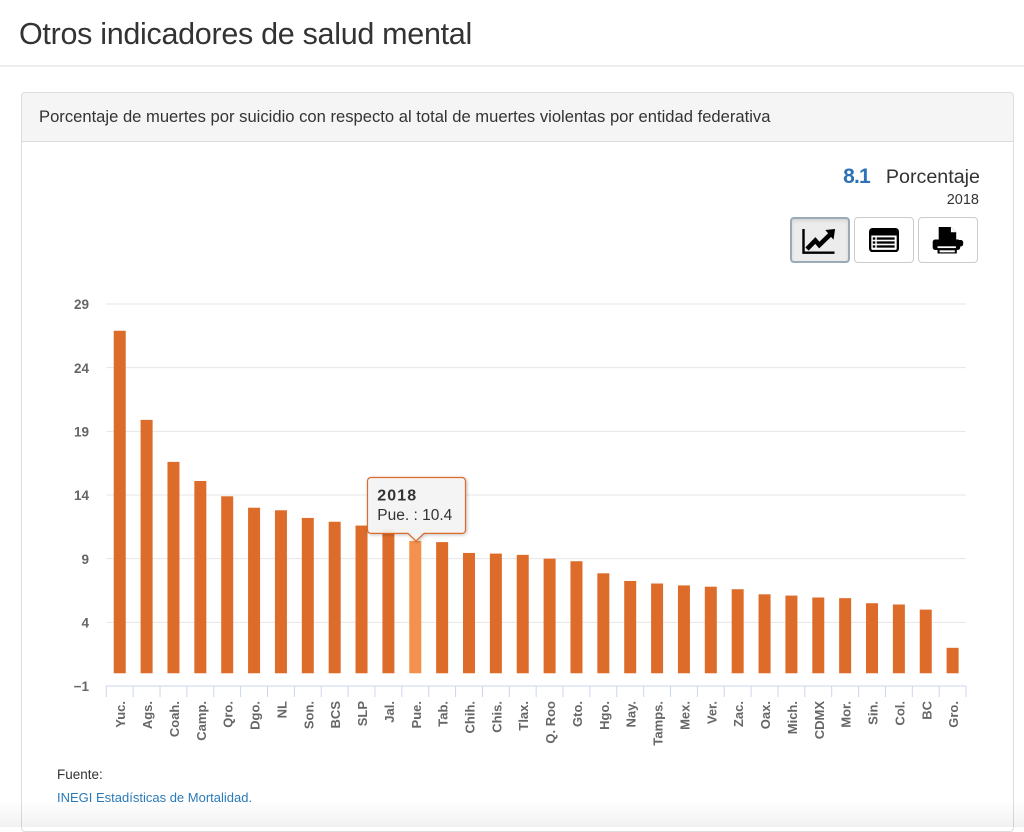  I want to click on svg-text: BCS, so click(335, 715).